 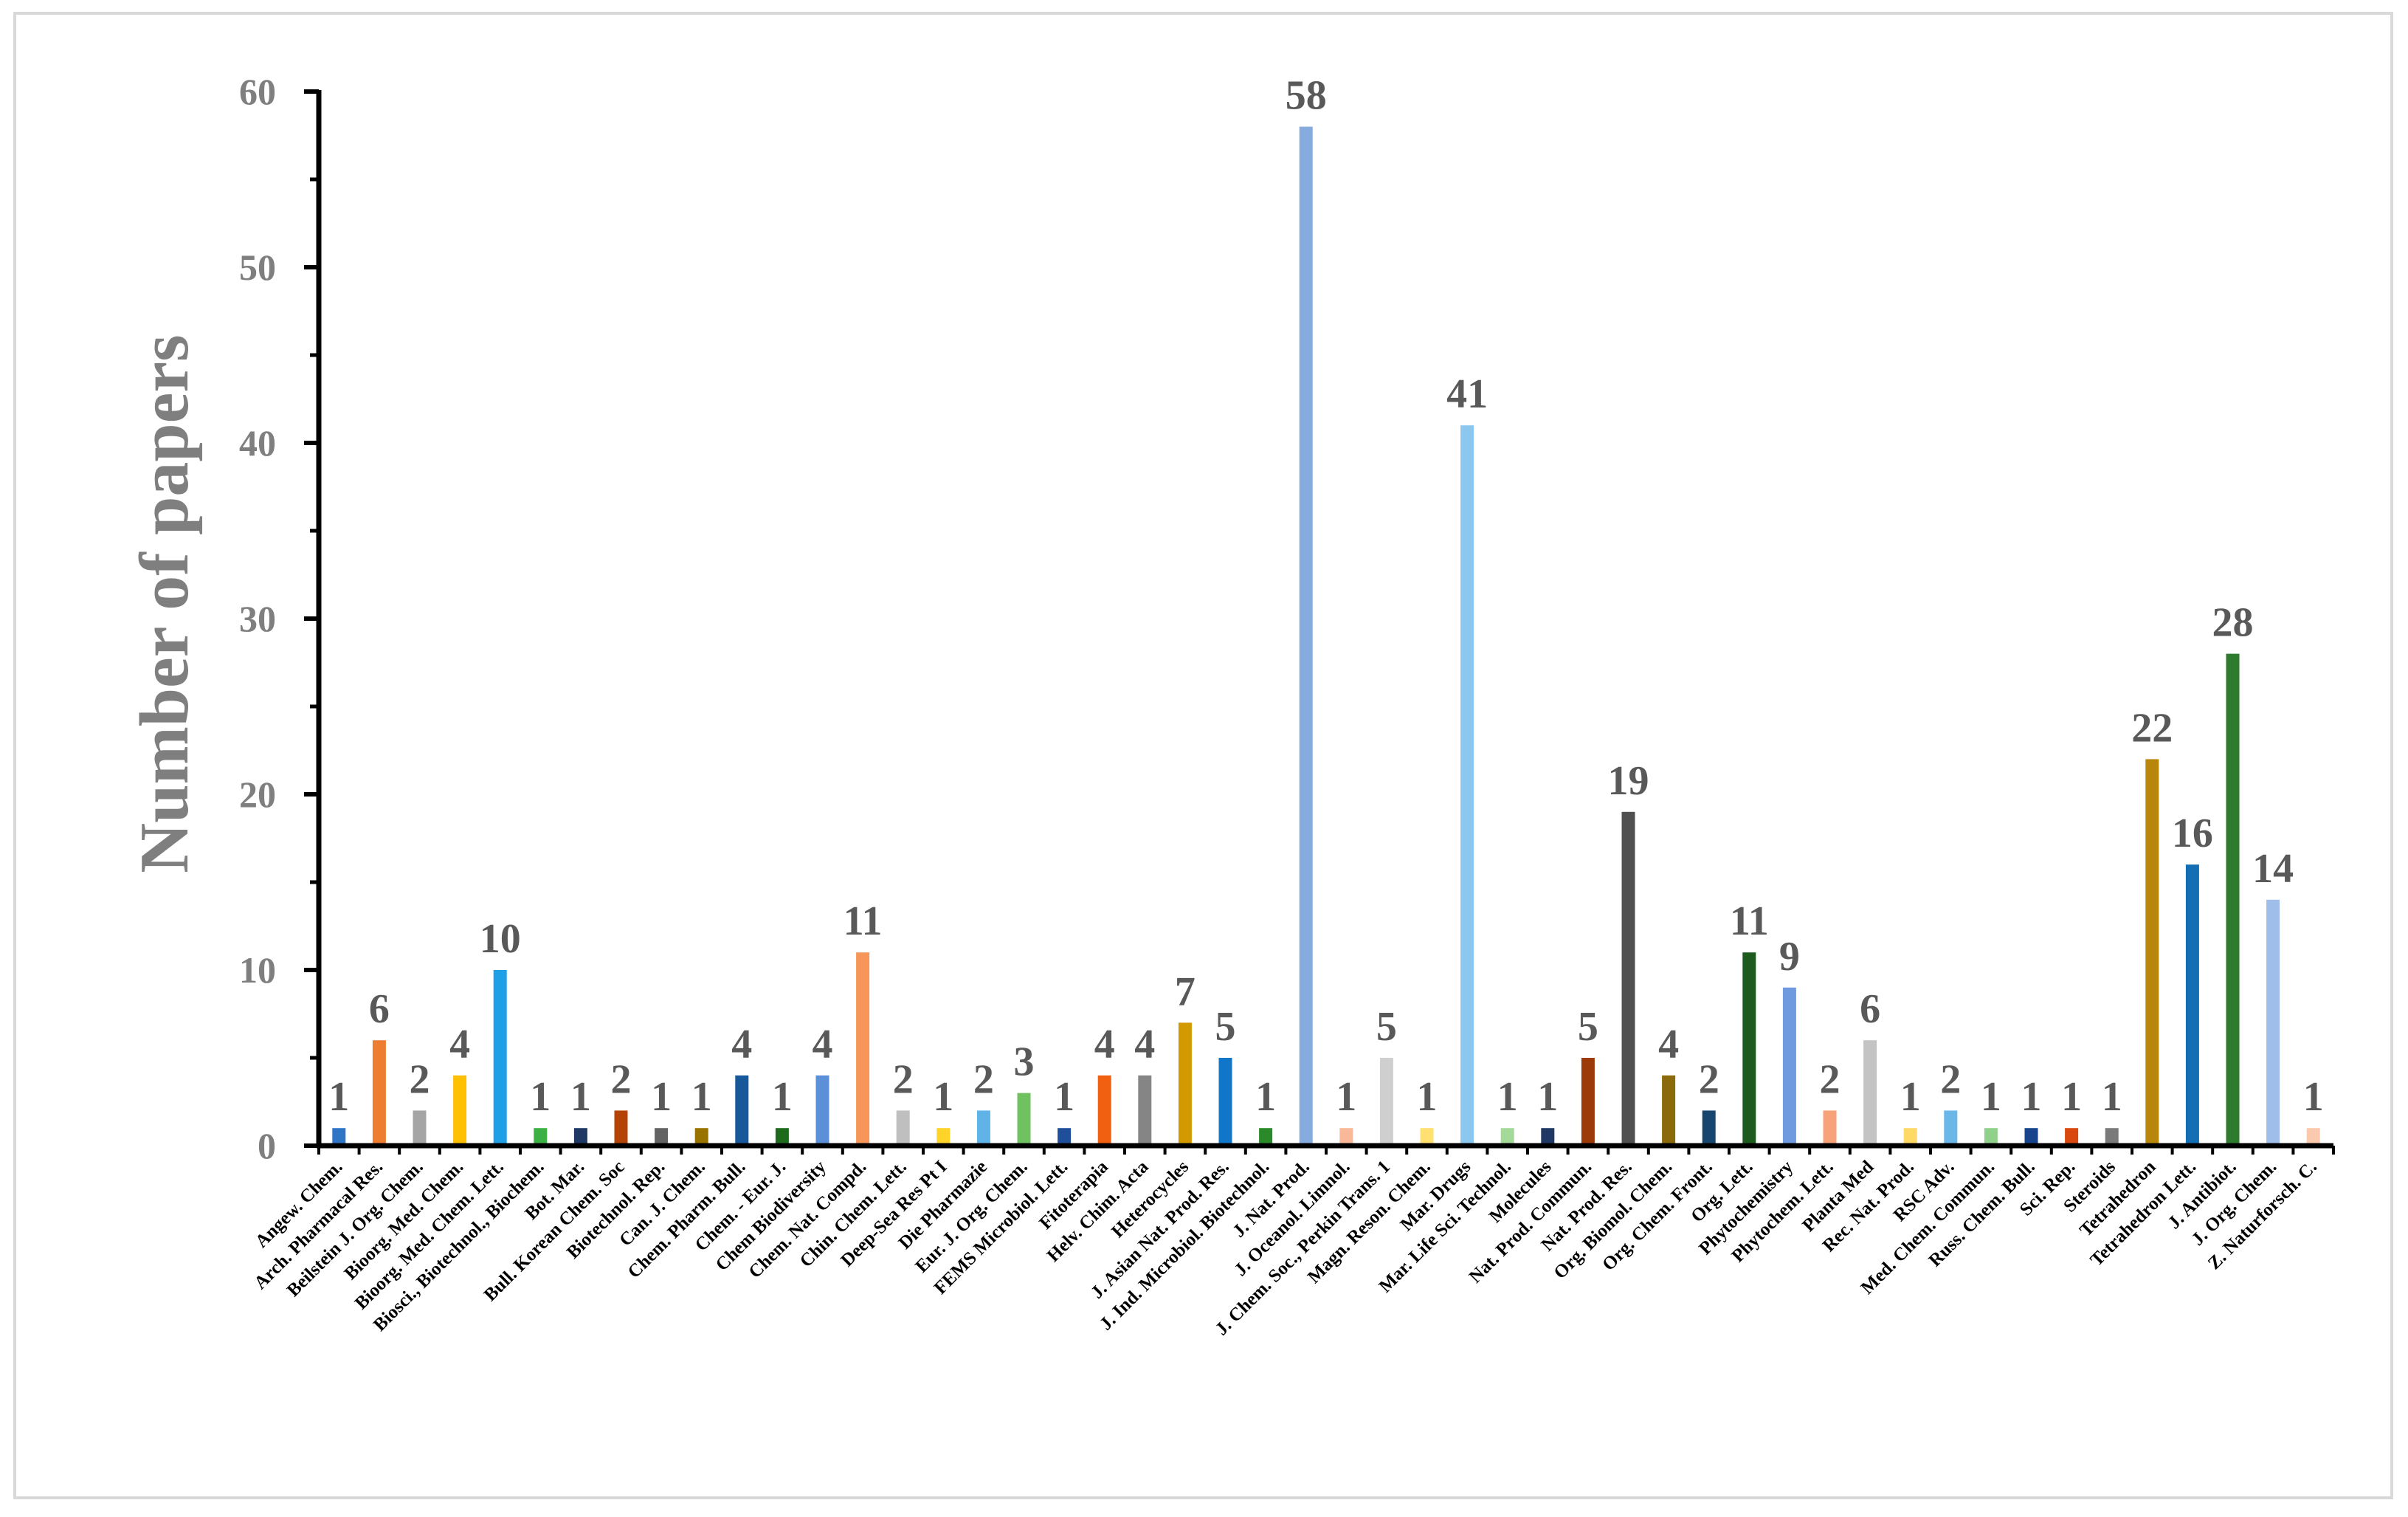 What do you see at coordinates (459, 1044) in the screenshot?
I see `data-label-3: 4` at bounding box center [459, 1044].